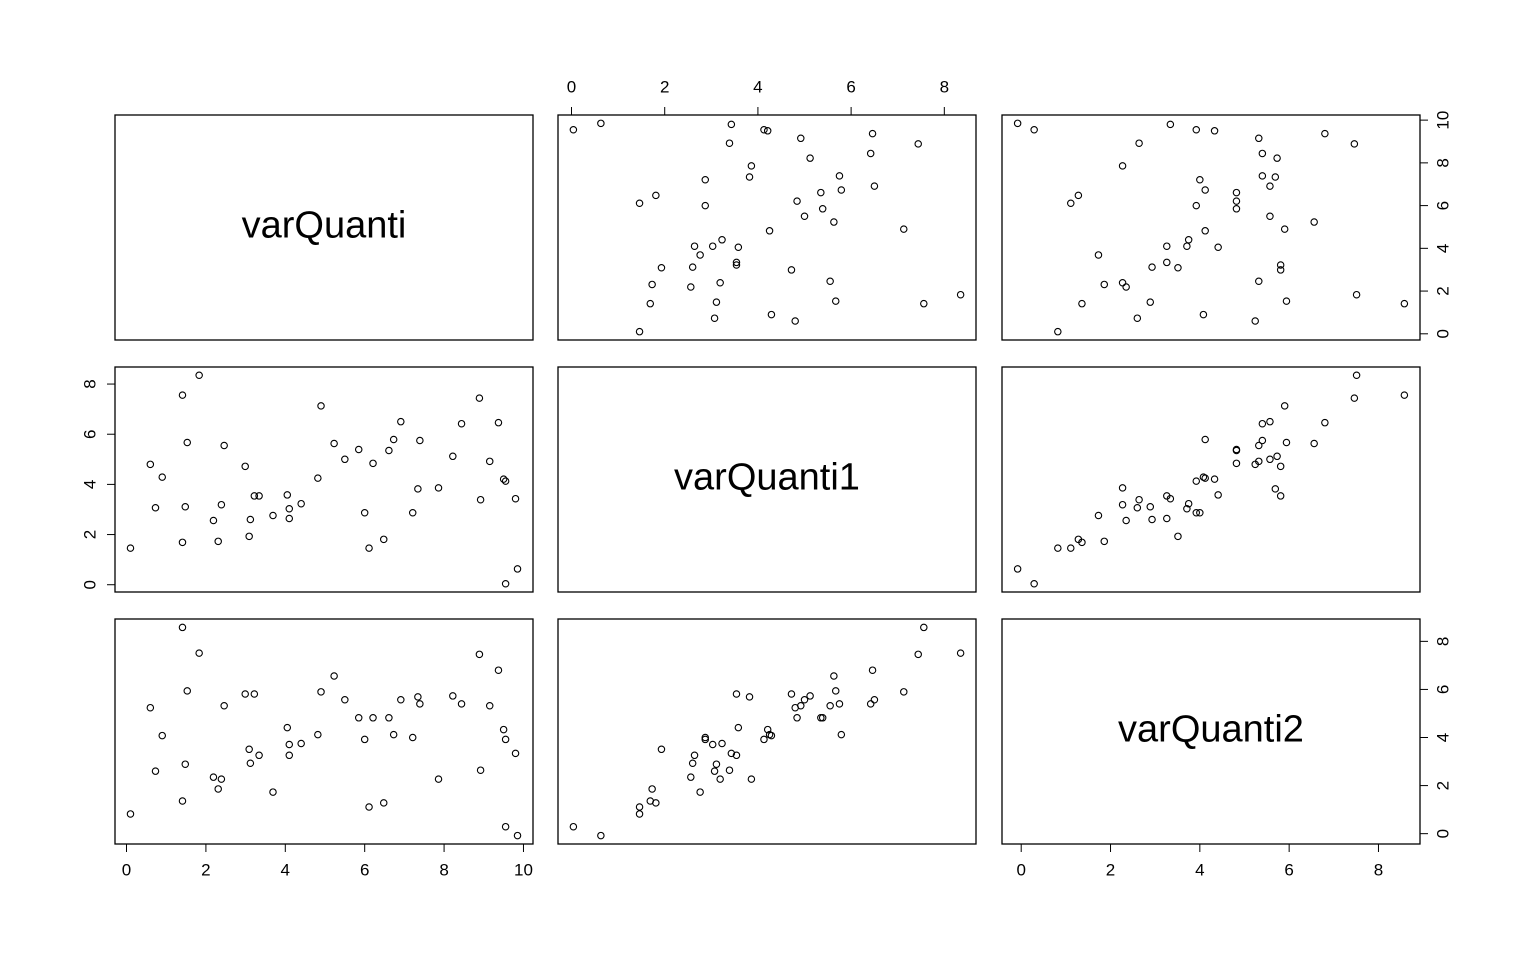 The width and height of the screenshot is (1536, 960). Describe the element at coordinates (1442, 689) in the screenshot. I see `y-tick-label: 6` at that location.